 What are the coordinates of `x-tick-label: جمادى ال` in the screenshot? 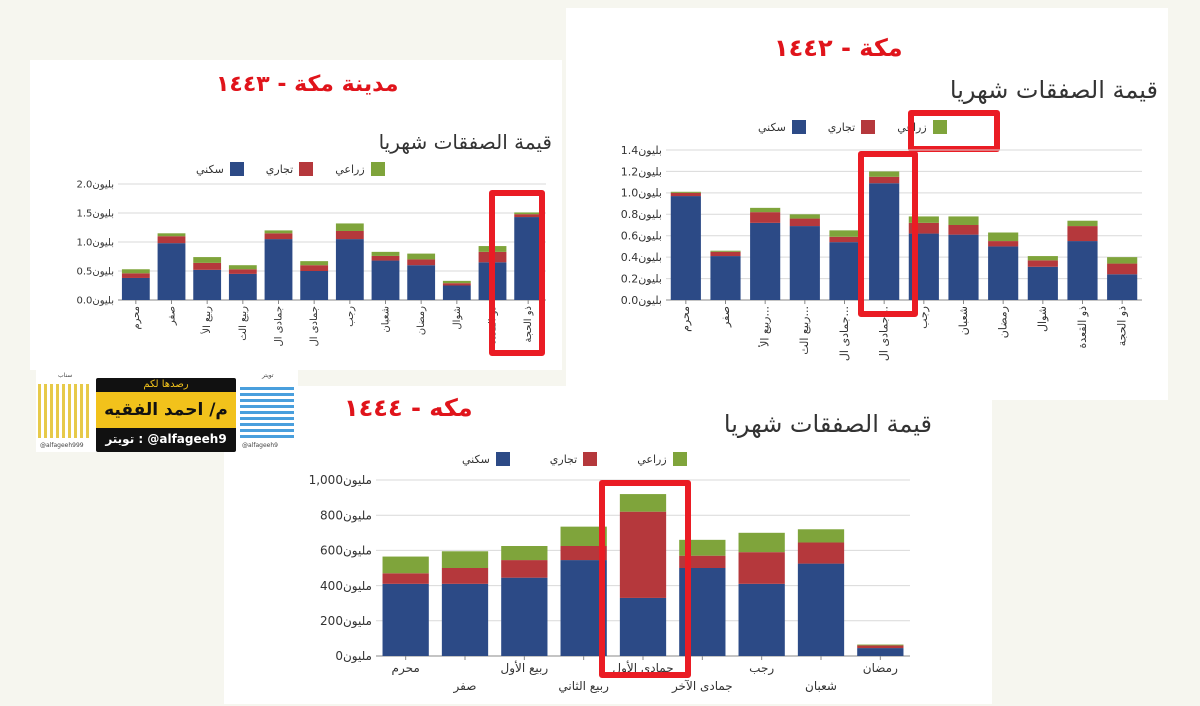 It's located at (314, 326).